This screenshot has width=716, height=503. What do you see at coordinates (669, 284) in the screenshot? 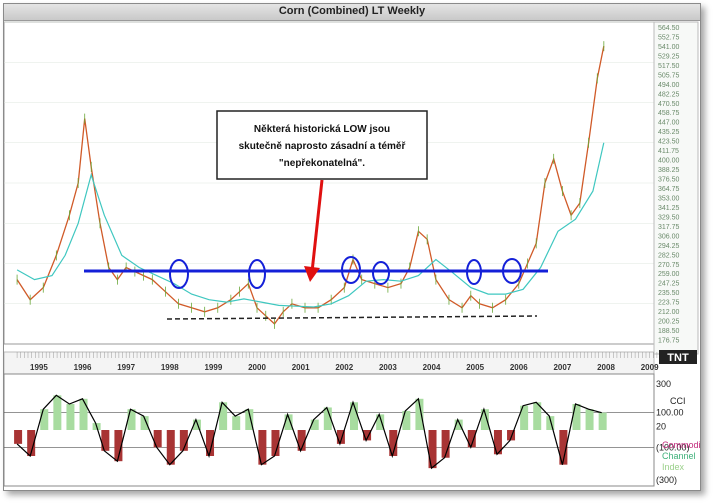
I see `price-tick-label: 247.25` at bounding box center [669, 284].